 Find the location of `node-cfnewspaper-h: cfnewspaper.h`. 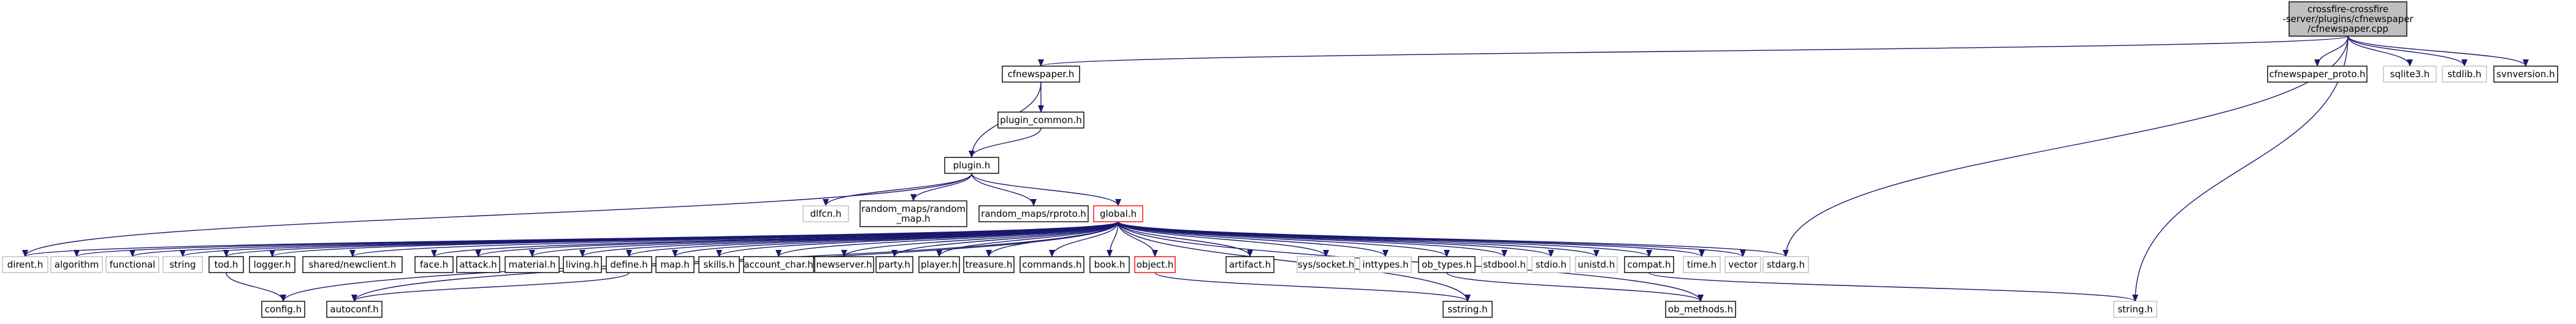

node-cfnewspaper-h: cfnewspaper.h is located at coordinates (1041, 74).